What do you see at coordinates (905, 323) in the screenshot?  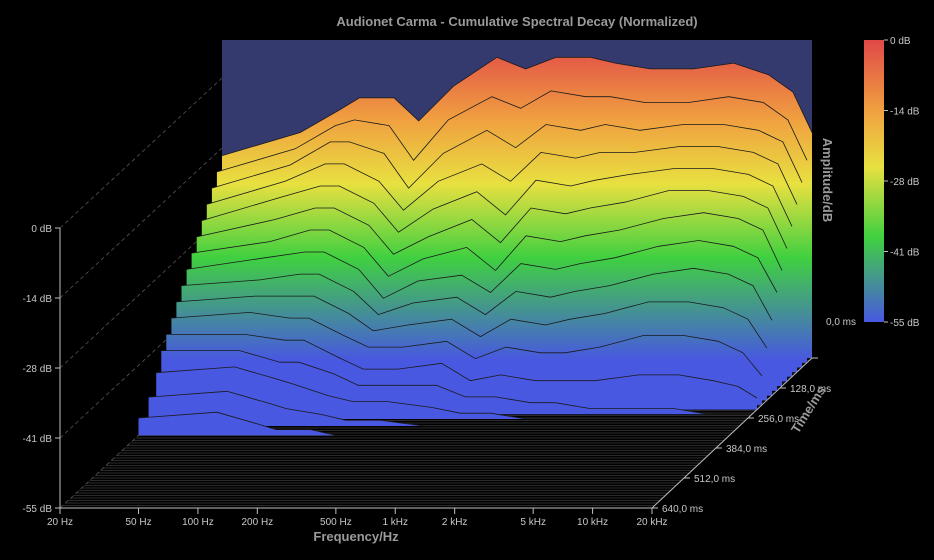 I see `colorbar-tick-label: -55 dB` at bounding box center [905, 323].